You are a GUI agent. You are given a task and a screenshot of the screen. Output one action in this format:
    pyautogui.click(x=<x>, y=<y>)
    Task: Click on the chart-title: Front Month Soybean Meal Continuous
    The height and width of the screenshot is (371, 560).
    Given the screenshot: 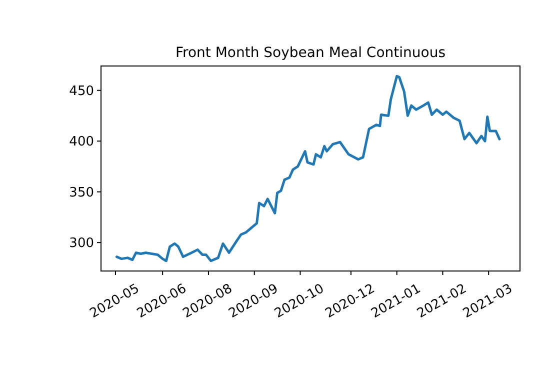 What is the action you would take?
    pyautogui.click(x=310, y=53)
    